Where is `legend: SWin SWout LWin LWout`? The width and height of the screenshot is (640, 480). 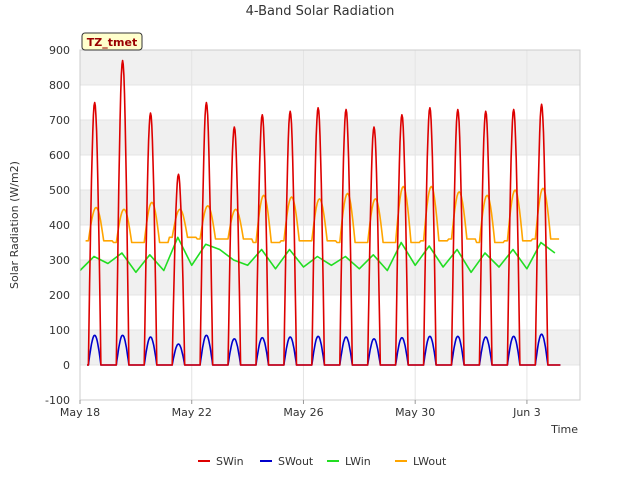
legend: SWin SWout LWin LWout is located at coordinates (322, 461).